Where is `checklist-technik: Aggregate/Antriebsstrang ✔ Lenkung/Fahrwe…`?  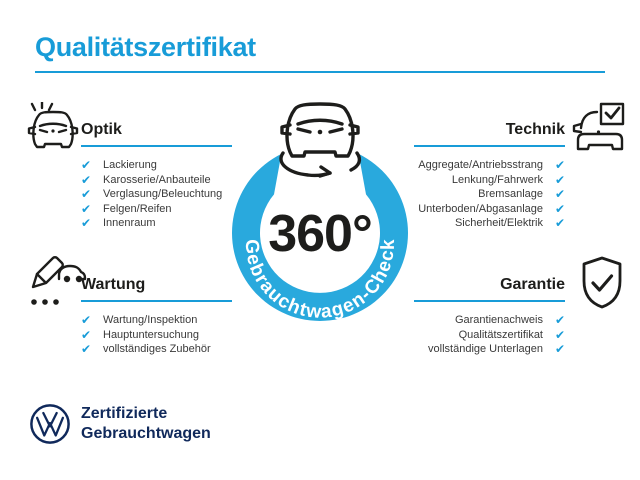 checklist-technik: Aggregate/Antriebsstrang ✔ Lenkung/Fahrwe… is located at coordinates (486, 194).